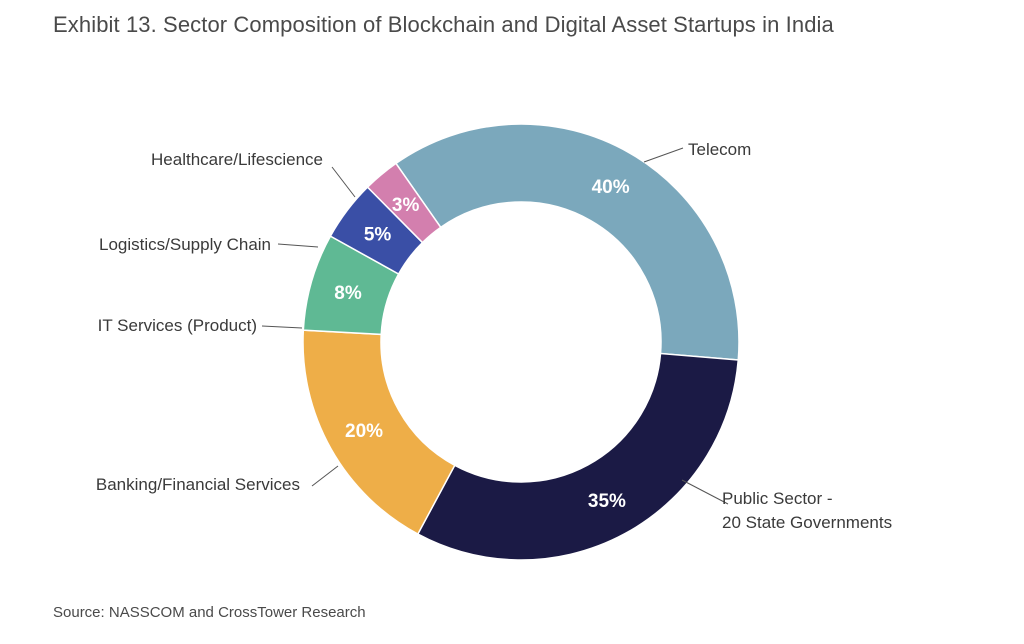 This screenshot has height=644, width=1024. What do you see at coordinates (198, 484) in the screenshot?
I see `category-label: Banking/Financial Services` at bounding box center [198, 484].